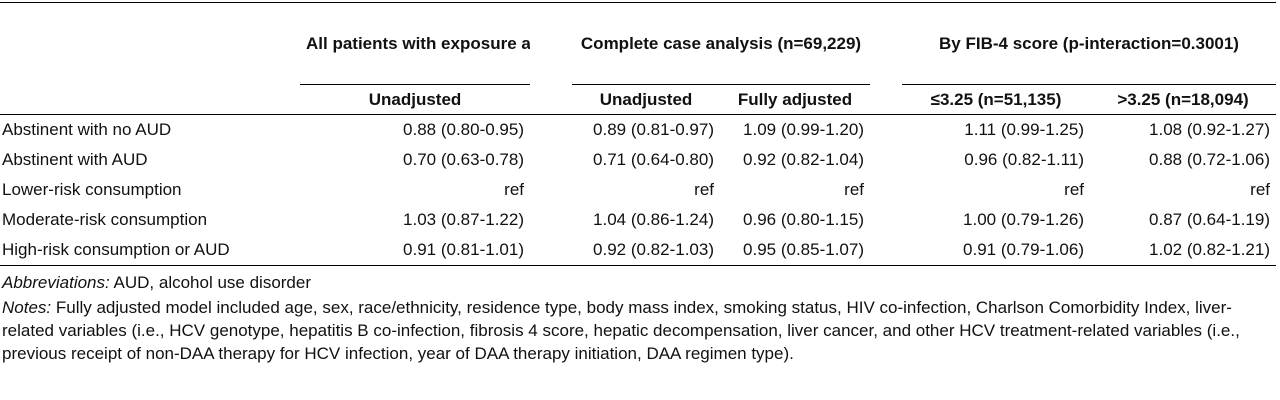  Describe the element at coordinates (463, 129) in the screenshot. I see `cell-all-unadjusted: 0.88 (0.80-0.95)` at that location.